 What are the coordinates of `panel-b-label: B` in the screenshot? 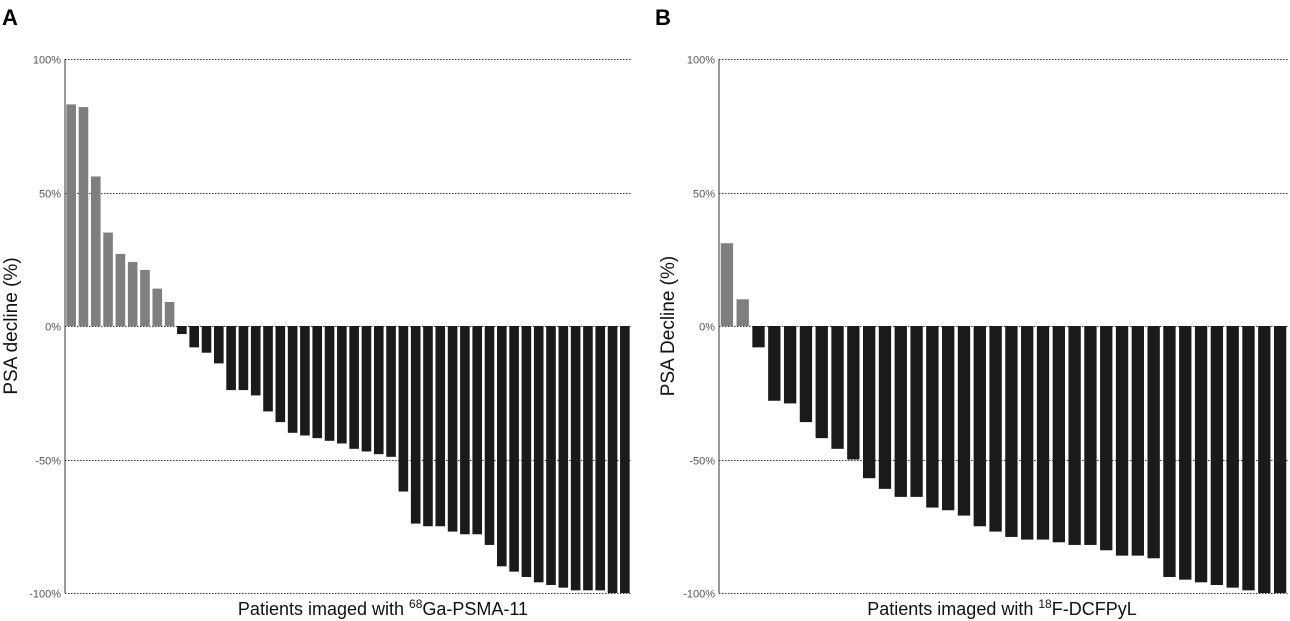 It's located at (663, 17).